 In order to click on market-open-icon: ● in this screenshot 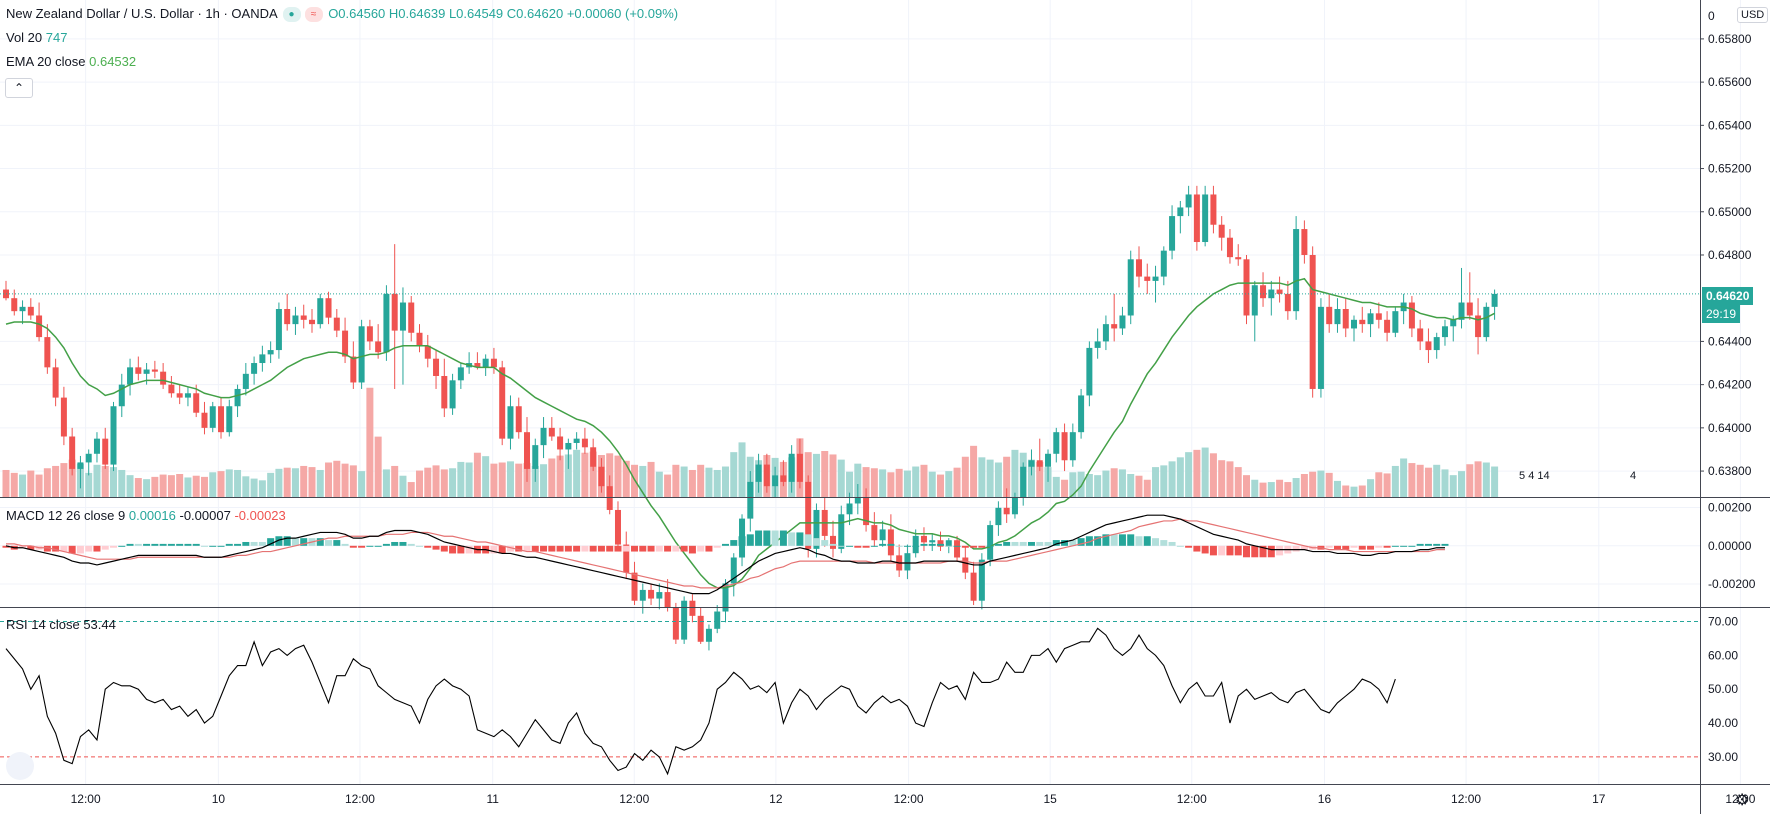, I will do `click(291, 15)`.